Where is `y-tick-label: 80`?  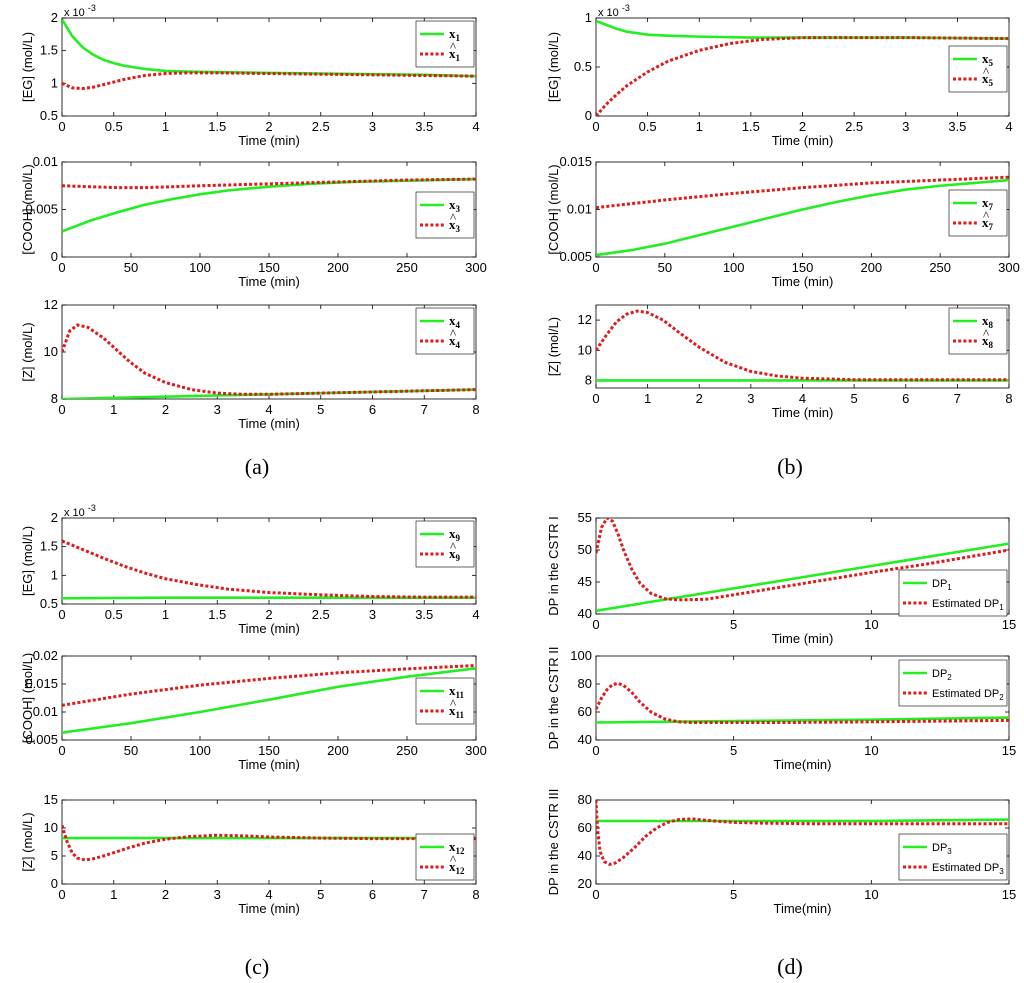 y-tick-label: 80 is located at coordinates (585, 683).